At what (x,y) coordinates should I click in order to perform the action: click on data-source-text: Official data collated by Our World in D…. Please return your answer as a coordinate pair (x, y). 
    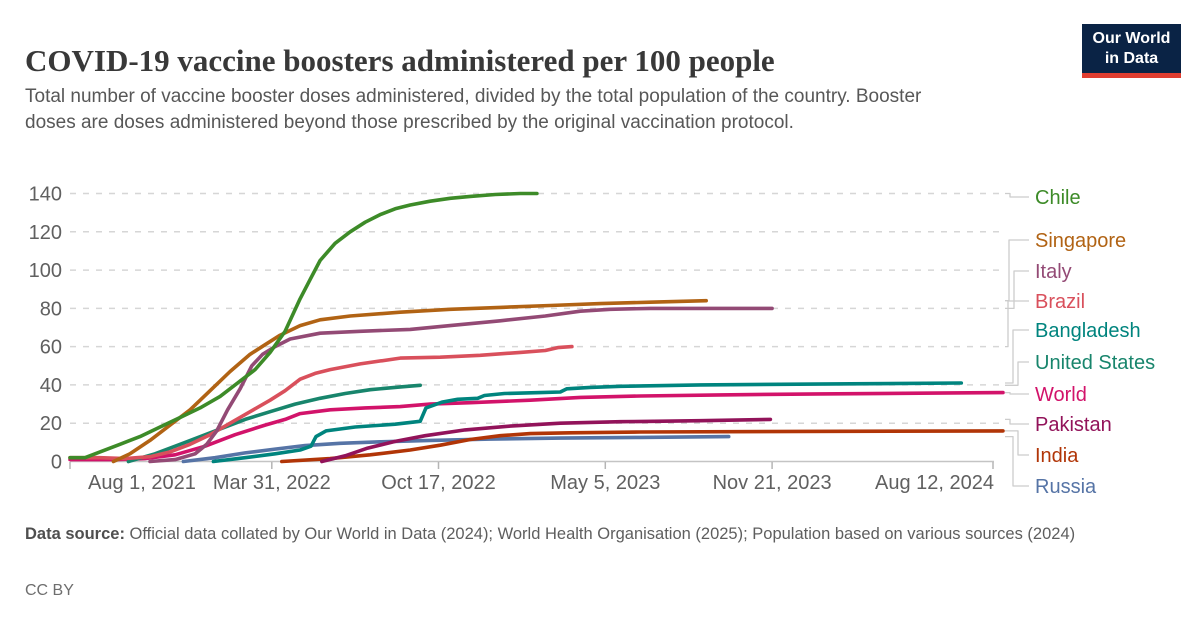
    Looking at the image, I should click on (600, 534).